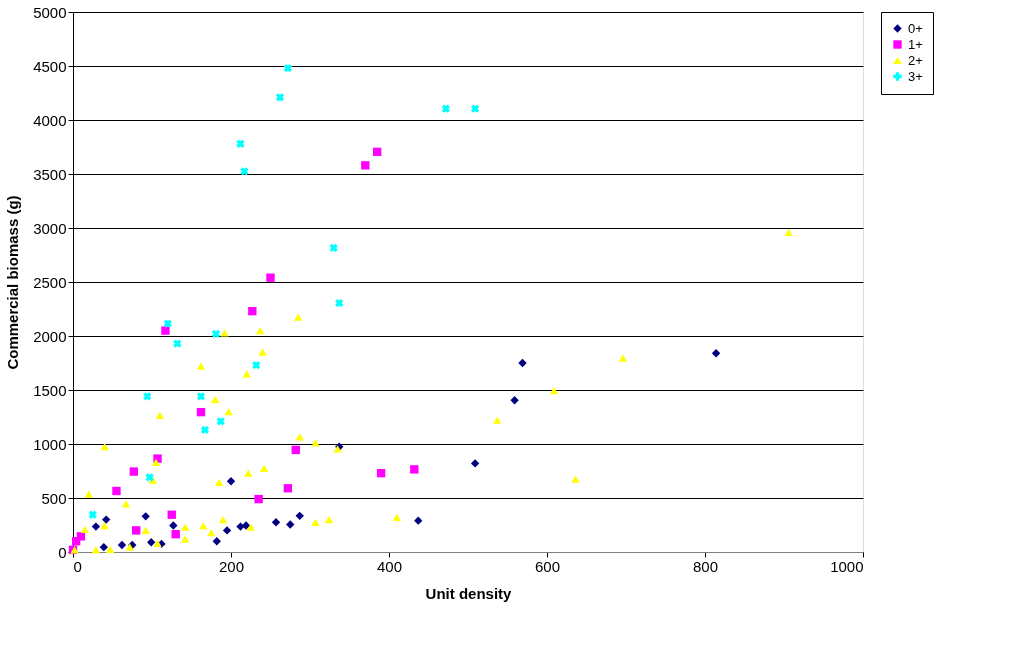 This screenshot has width=1023, height=651. Describe the element at coordinates (50, 174) in the screenshot. I see `y-tick-label: 3500` at that location.